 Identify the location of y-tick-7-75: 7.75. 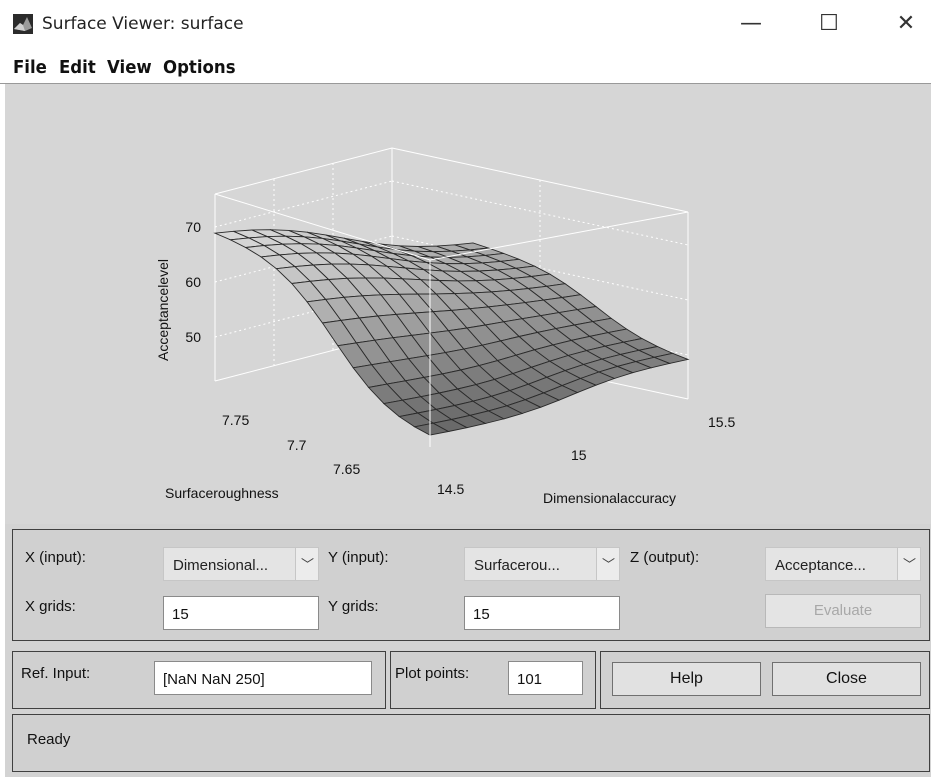
(235, 420).